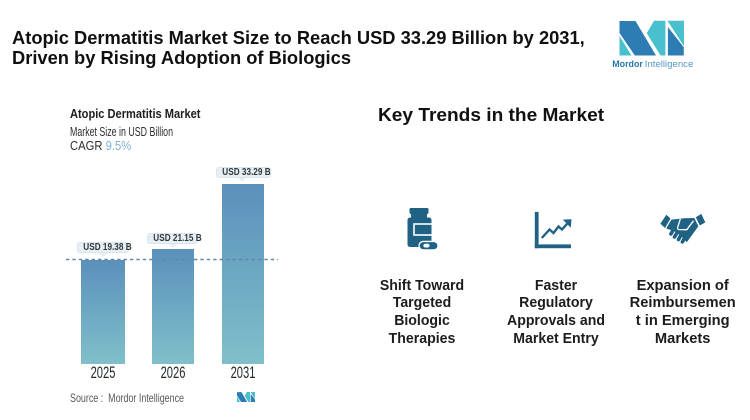 This screenshot has height=420, width=750. What do you see at coordinates (669, 64) in the screenshot?
I see `svg-text: Intelligence` at bounding box center [669, 64].